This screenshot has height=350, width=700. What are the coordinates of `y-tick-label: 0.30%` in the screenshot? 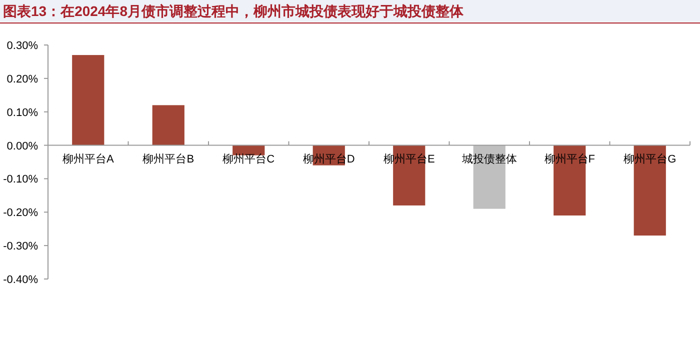 It's located at (22, 46).